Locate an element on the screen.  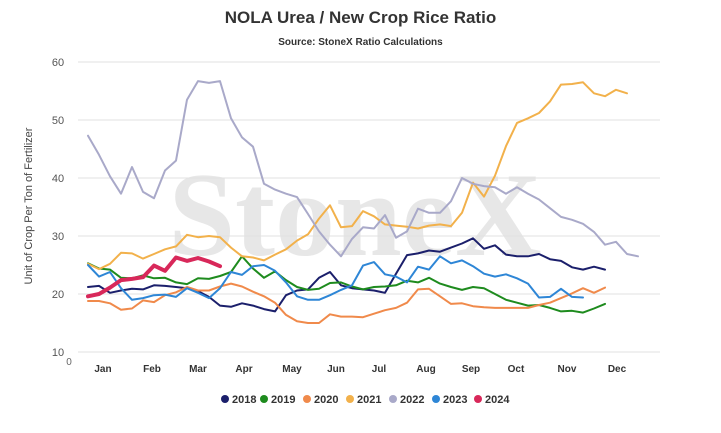
legend-label: 2019 is located at coordinates (283, 400).